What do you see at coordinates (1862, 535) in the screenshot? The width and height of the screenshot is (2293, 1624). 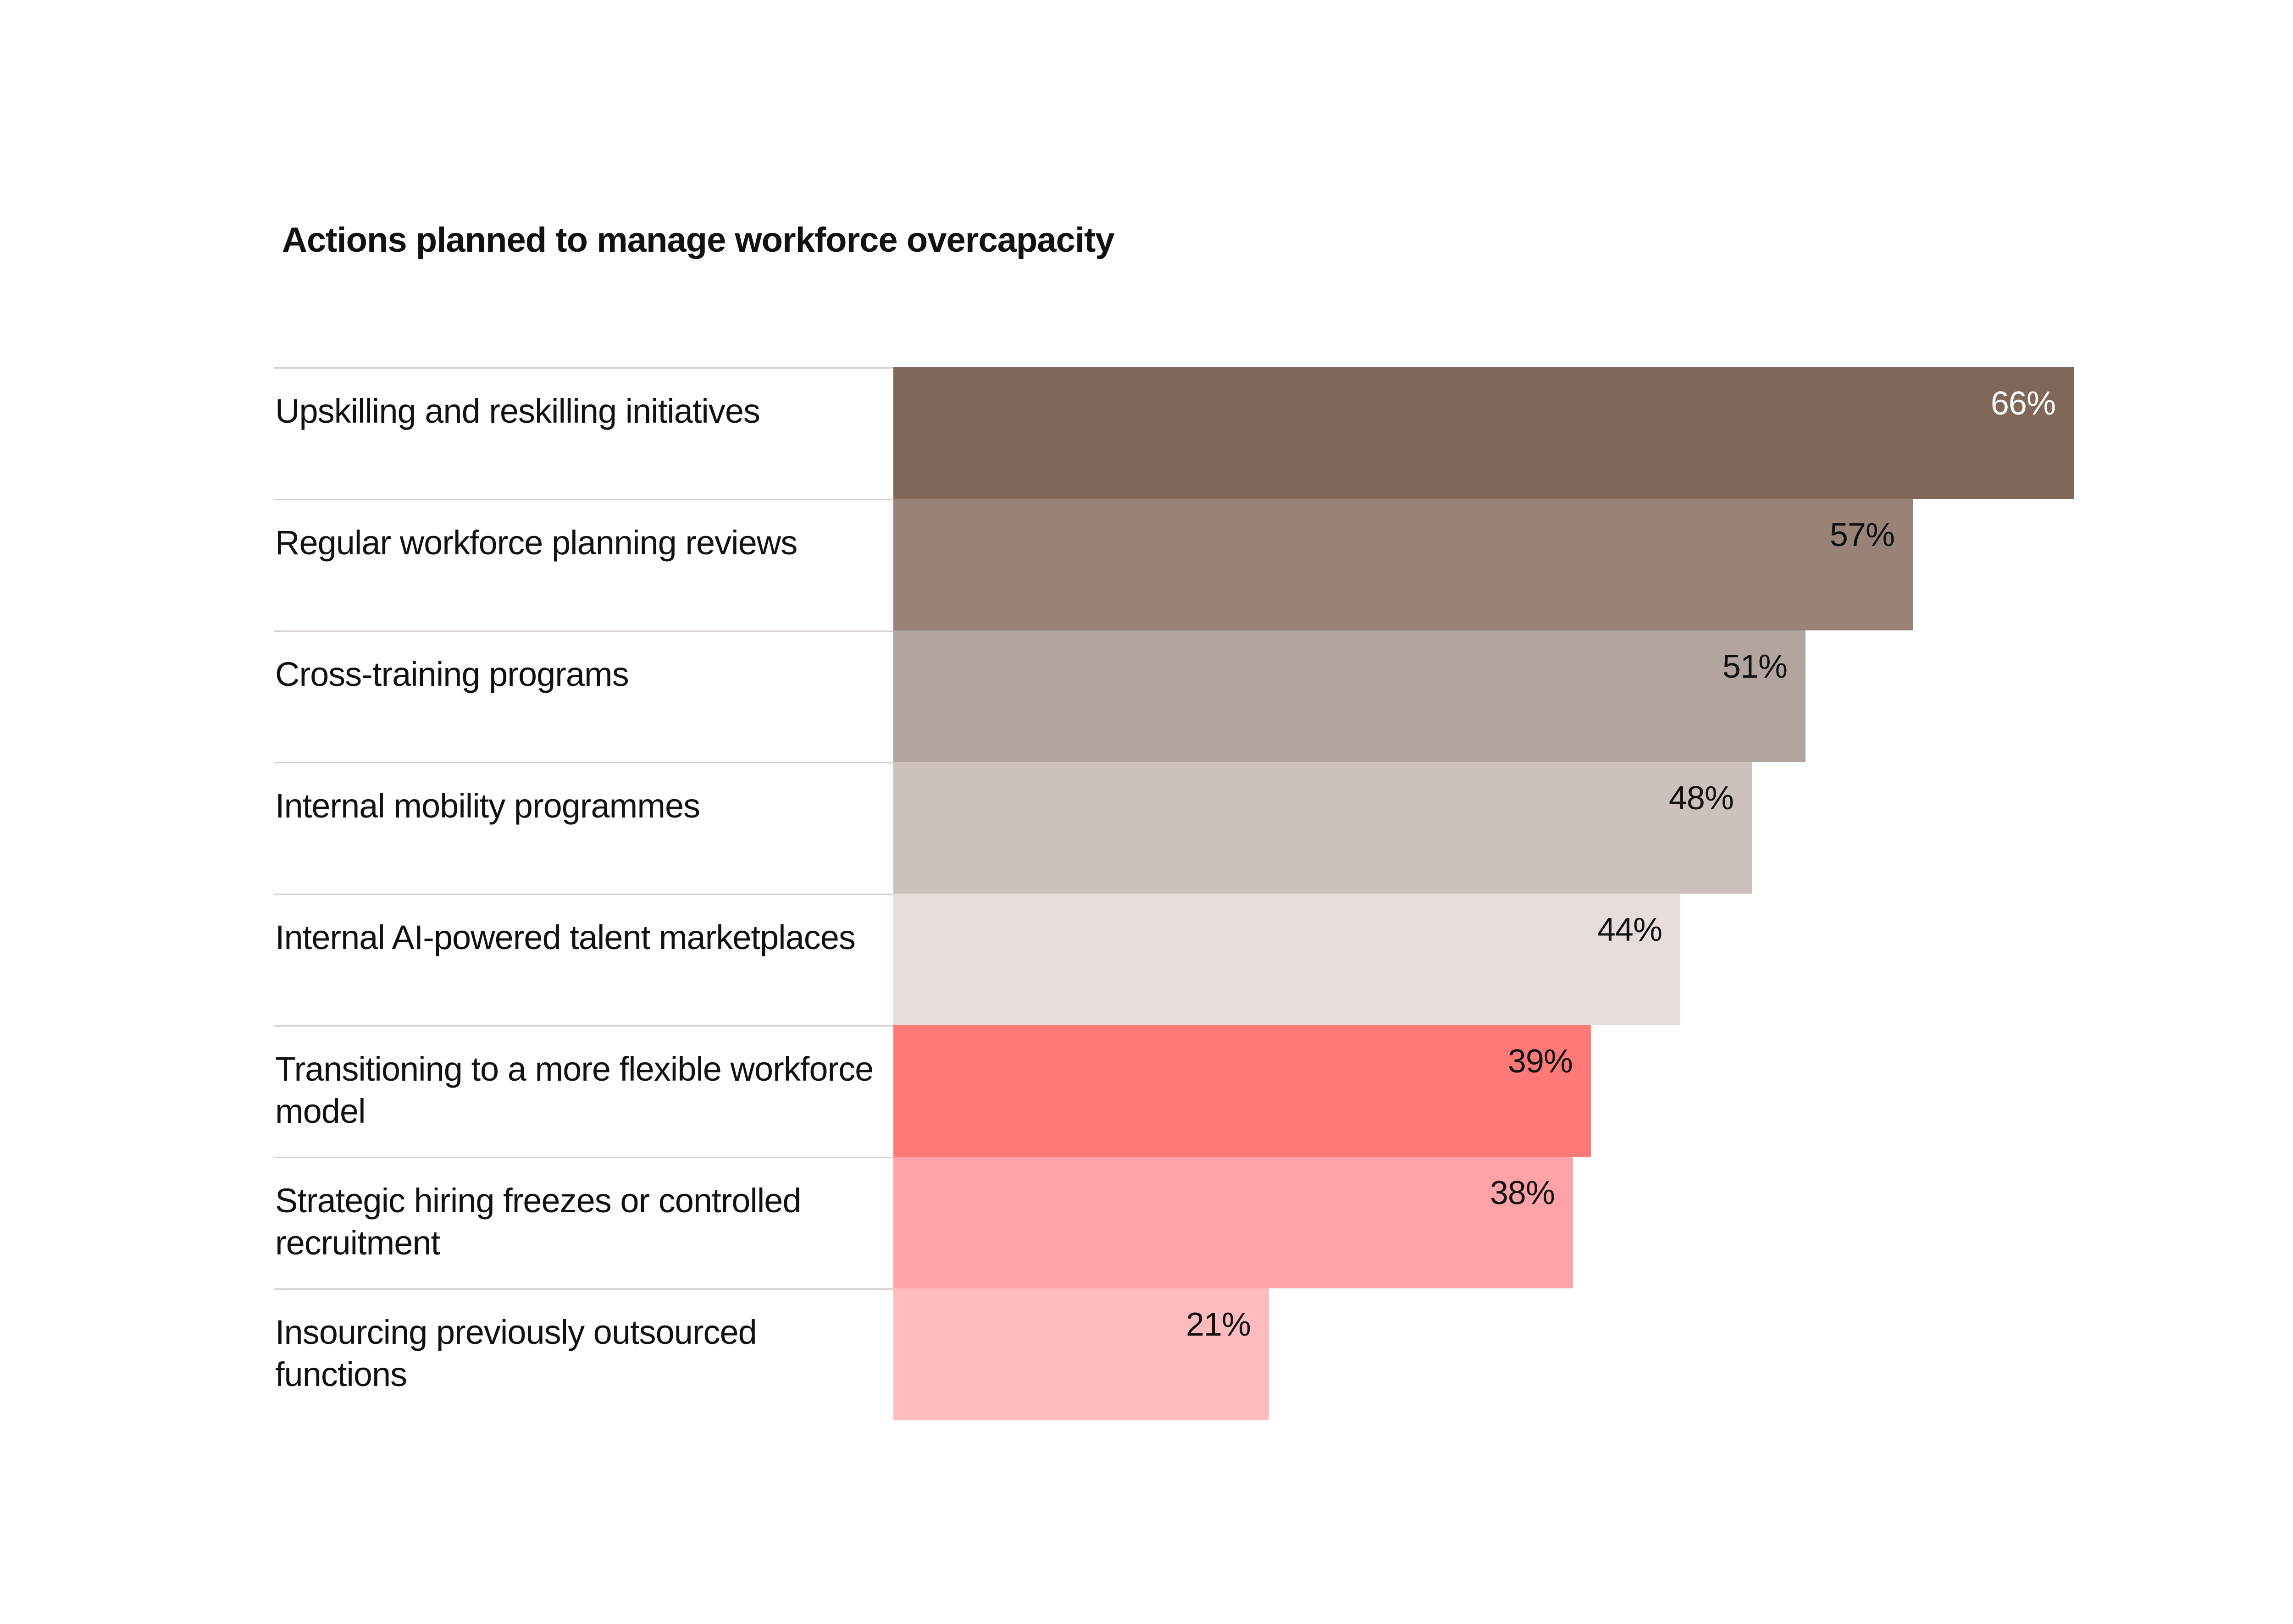 I see `value-label: 57%` at bounding box center [1862, 535].